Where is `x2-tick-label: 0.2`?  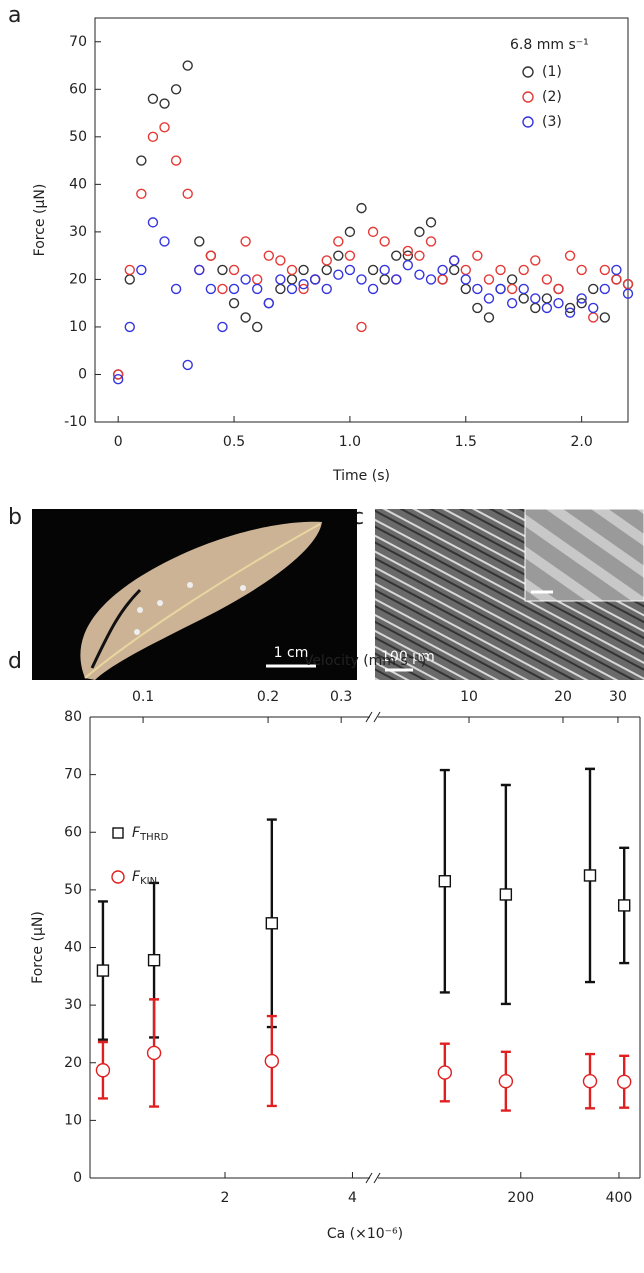 x2-tick-label: 0.2 is located at coordinates (268, 697).